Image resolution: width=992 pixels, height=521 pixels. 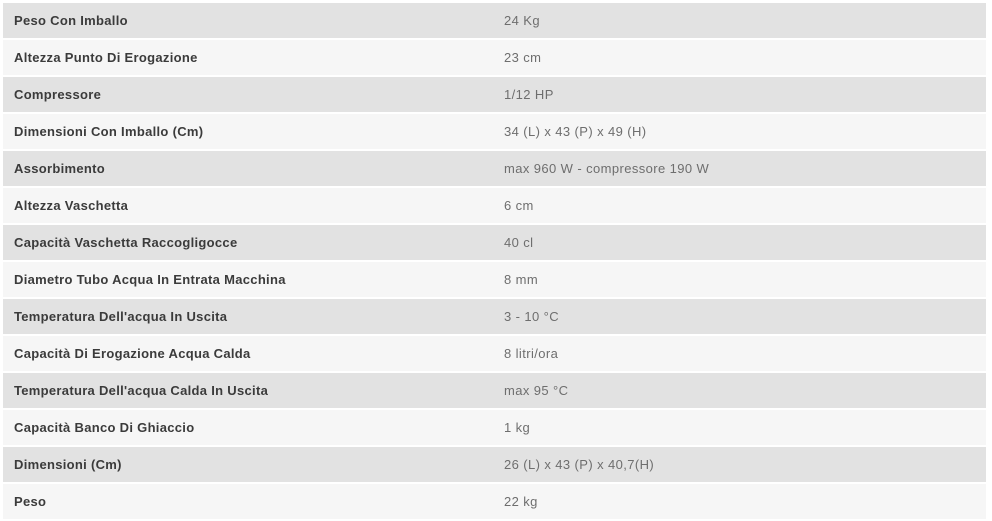 I want to click on spec-value: 8 litri/ora, so click(x=531, y=353).